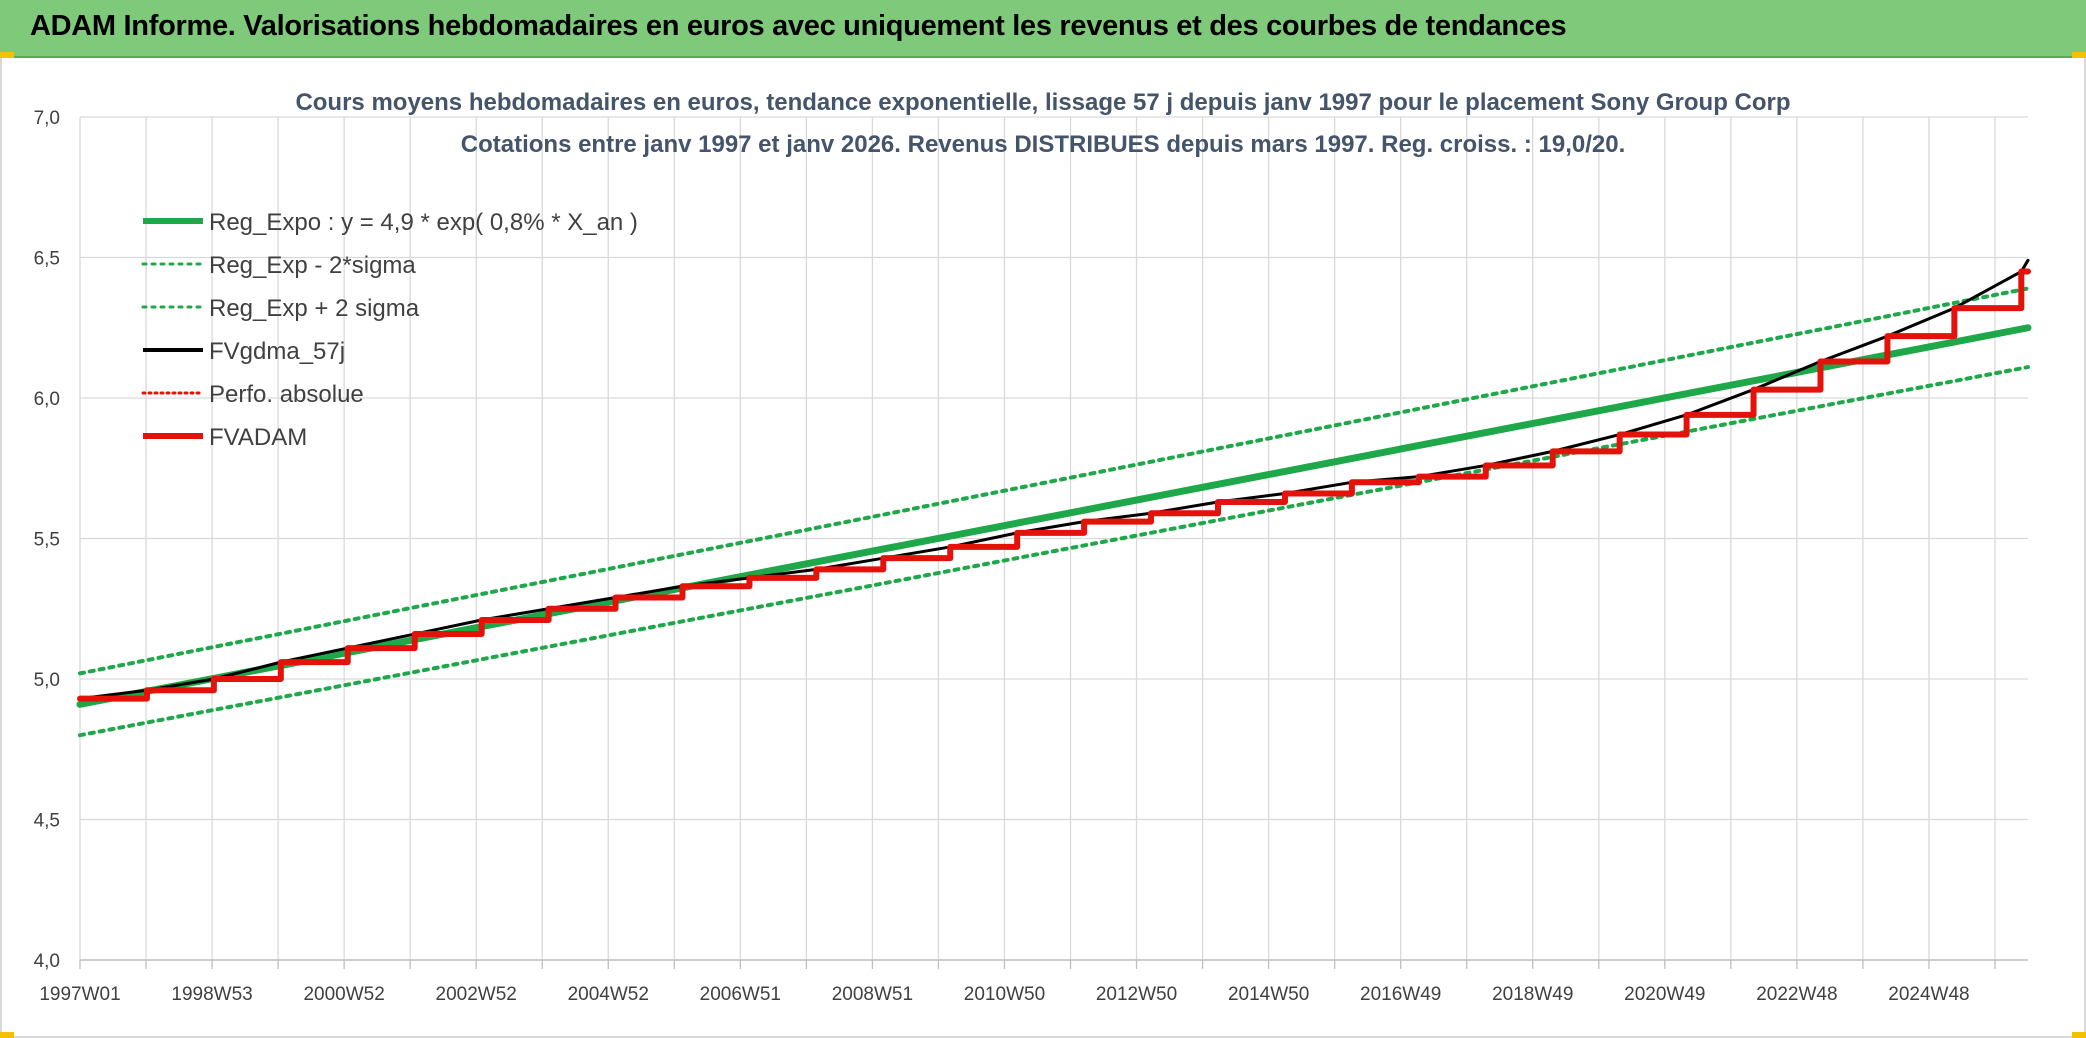  What do you see at coordinates (47, 821) in the screenshot?
I see `y-tick-label: 4,5` at bounding box center [47, 821].